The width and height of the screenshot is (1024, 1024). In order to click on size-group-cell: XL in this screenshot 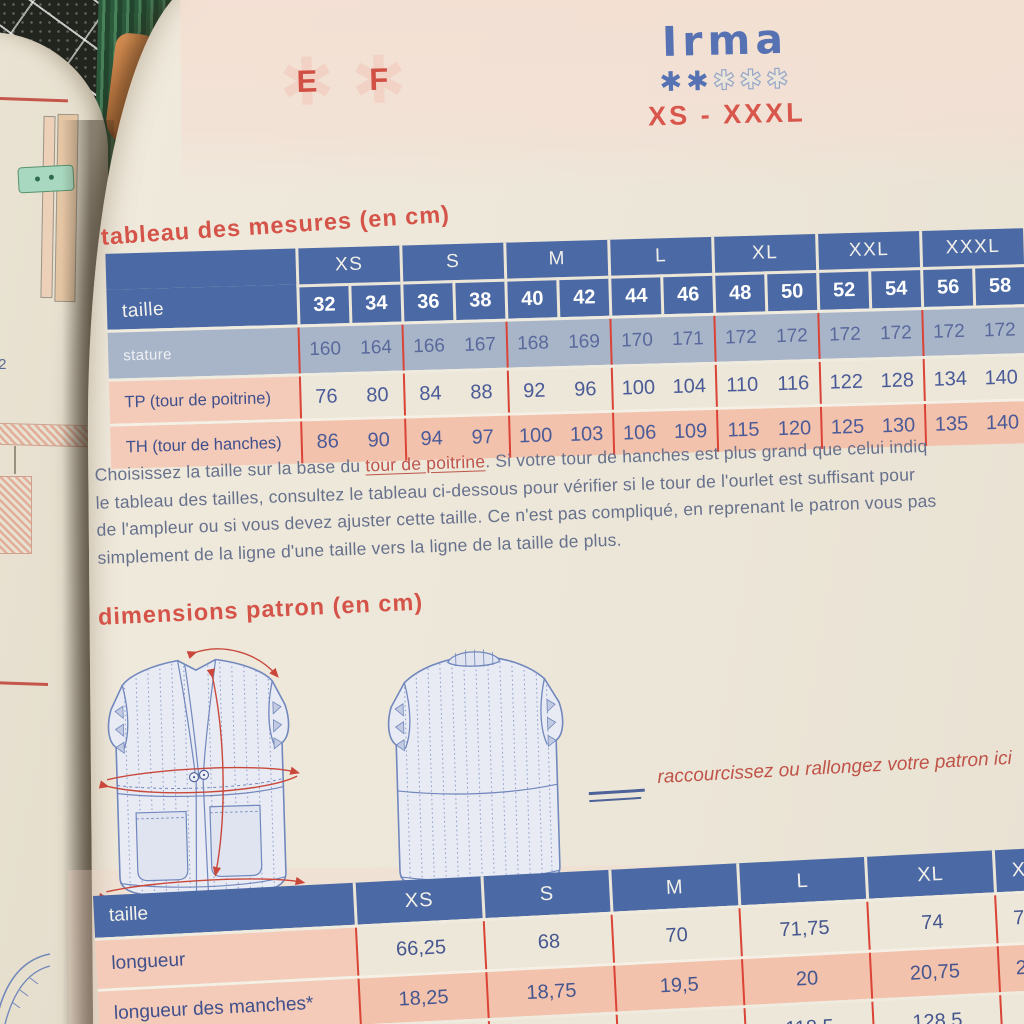, I will do `click(764, 253)`.